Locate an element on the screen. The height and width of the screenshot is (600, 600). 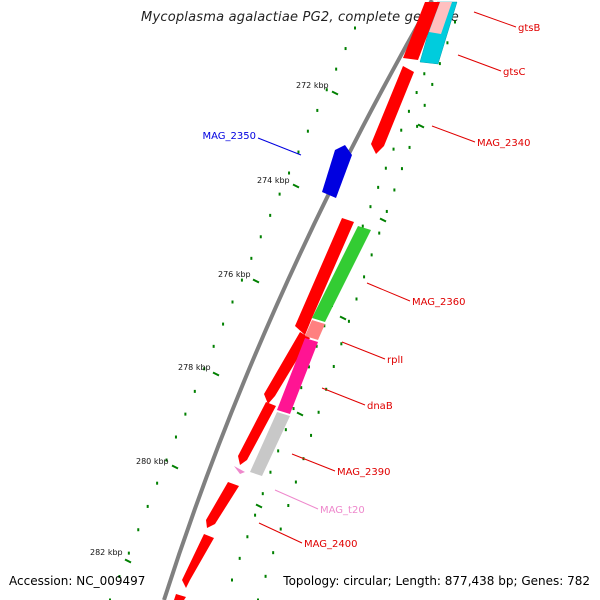
kbp-tick-label: 282 kbp is located at coordinates (106, 552).